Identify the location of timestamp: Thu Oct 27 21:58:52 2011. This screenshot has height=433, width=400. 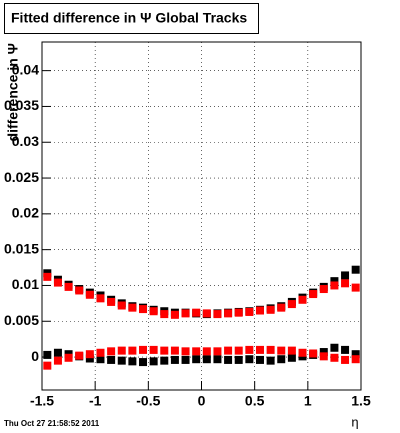
(52, 423).